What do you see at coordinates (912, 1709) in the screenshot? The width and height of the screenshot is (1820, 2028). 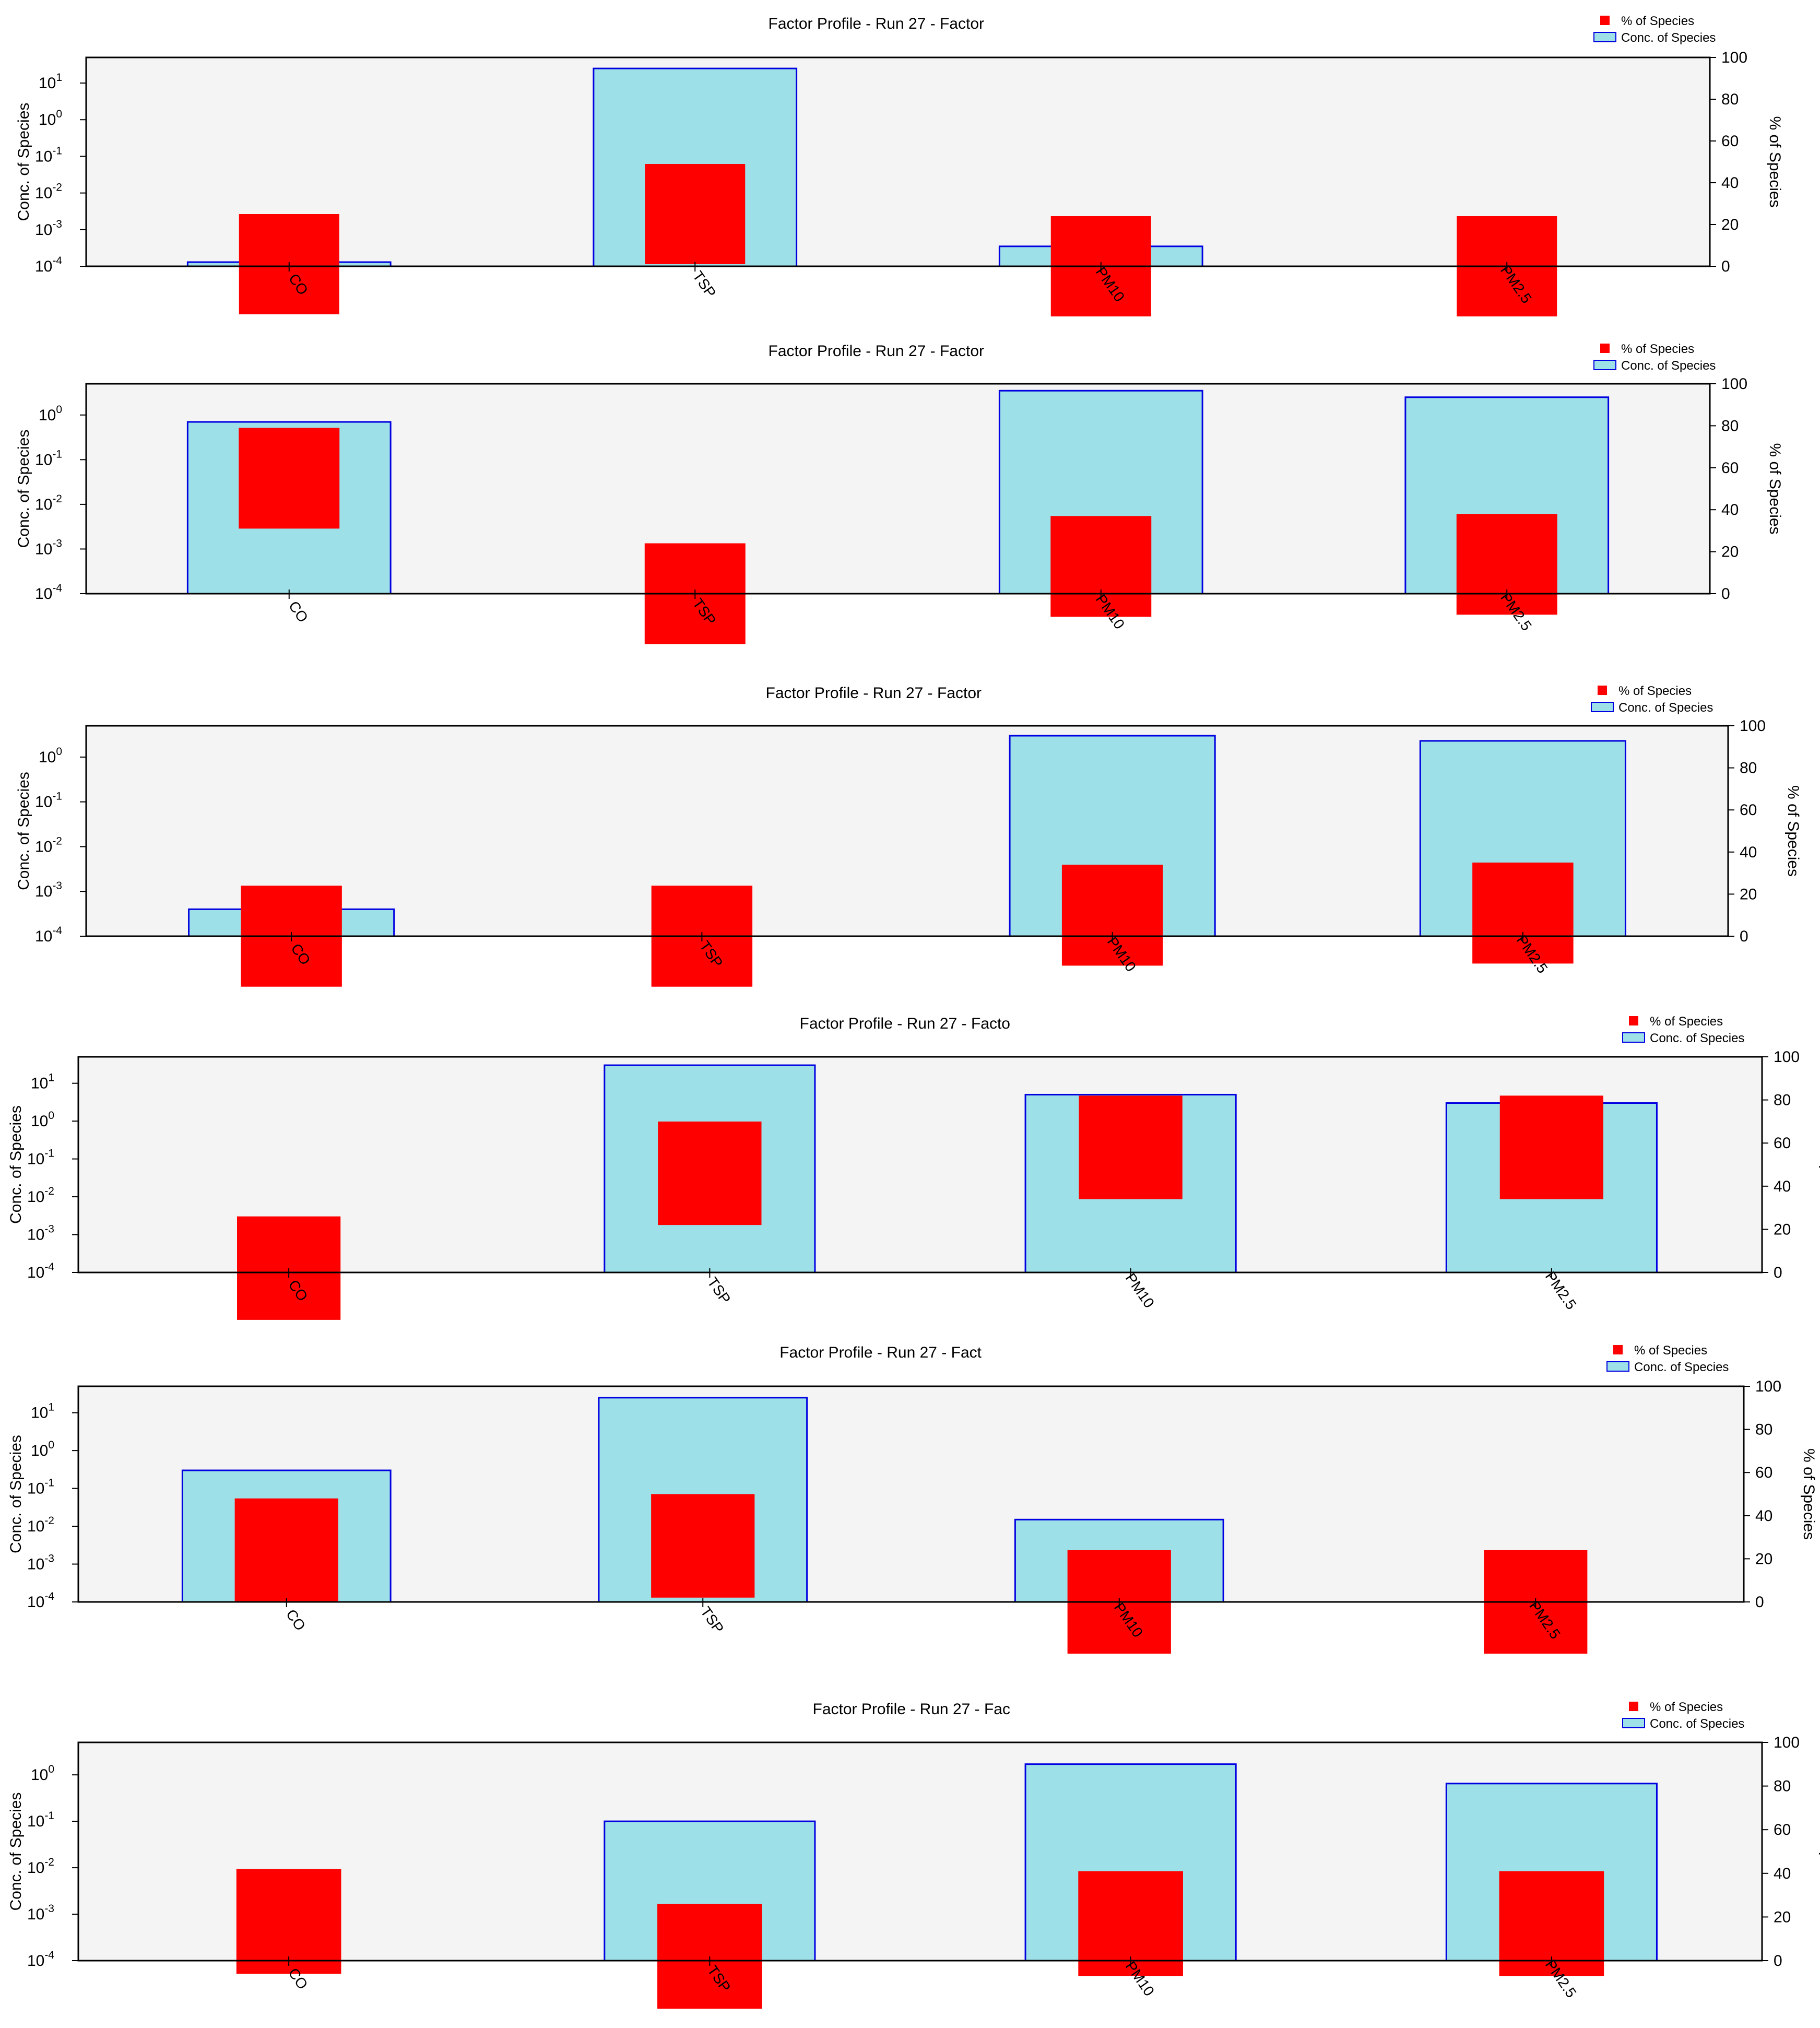 I see `chart-title: Factor Profile - Run 27 - Fac` at bounding box center [912, 1709].